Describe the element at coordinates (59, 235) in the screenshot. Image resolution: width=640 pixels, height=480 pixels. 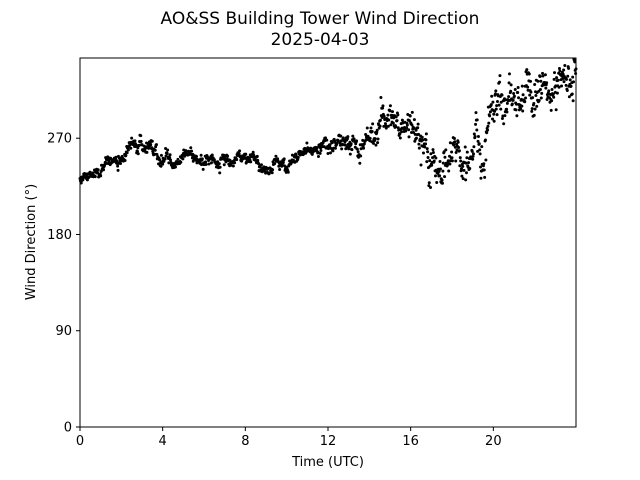
I see `y-tick-label: 180` at that location.